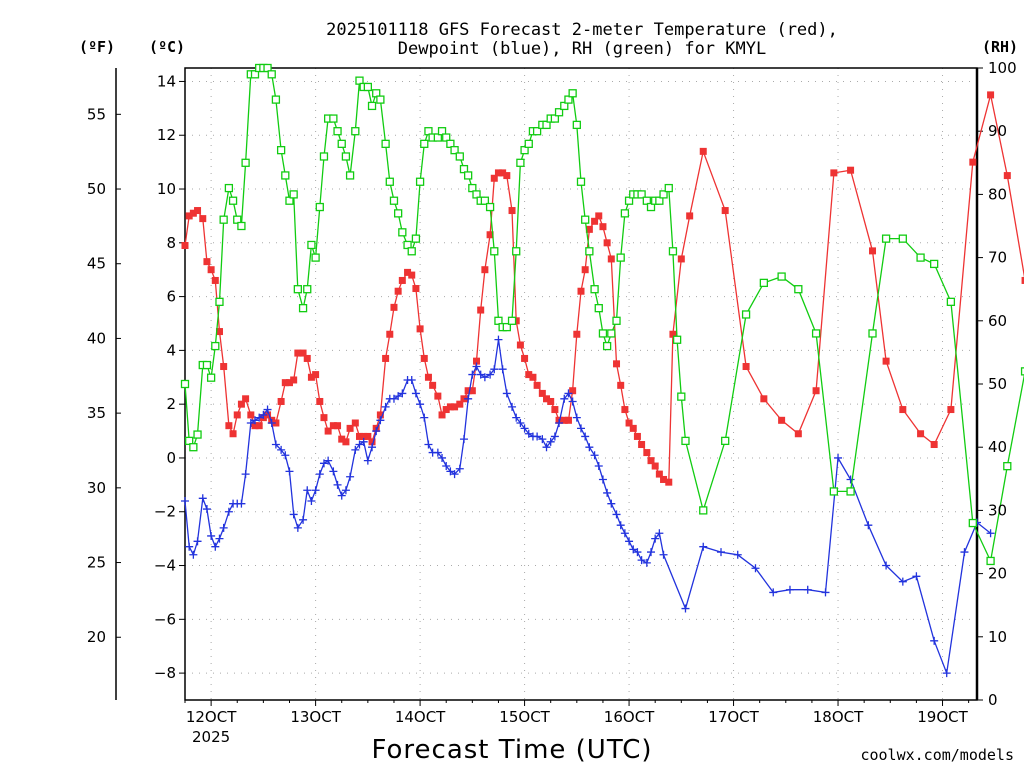  Describe the element at coordinates (166, 81) in the screenshot. I see `celsius-tick-label: 14` at that location.